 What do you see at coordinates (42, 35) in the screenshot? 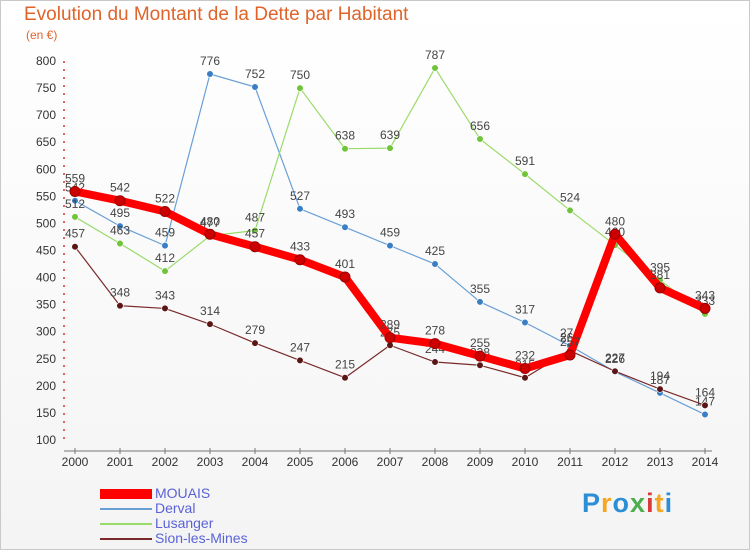
I see `chart-unit: (en €)` at bounding box center [42, 35].